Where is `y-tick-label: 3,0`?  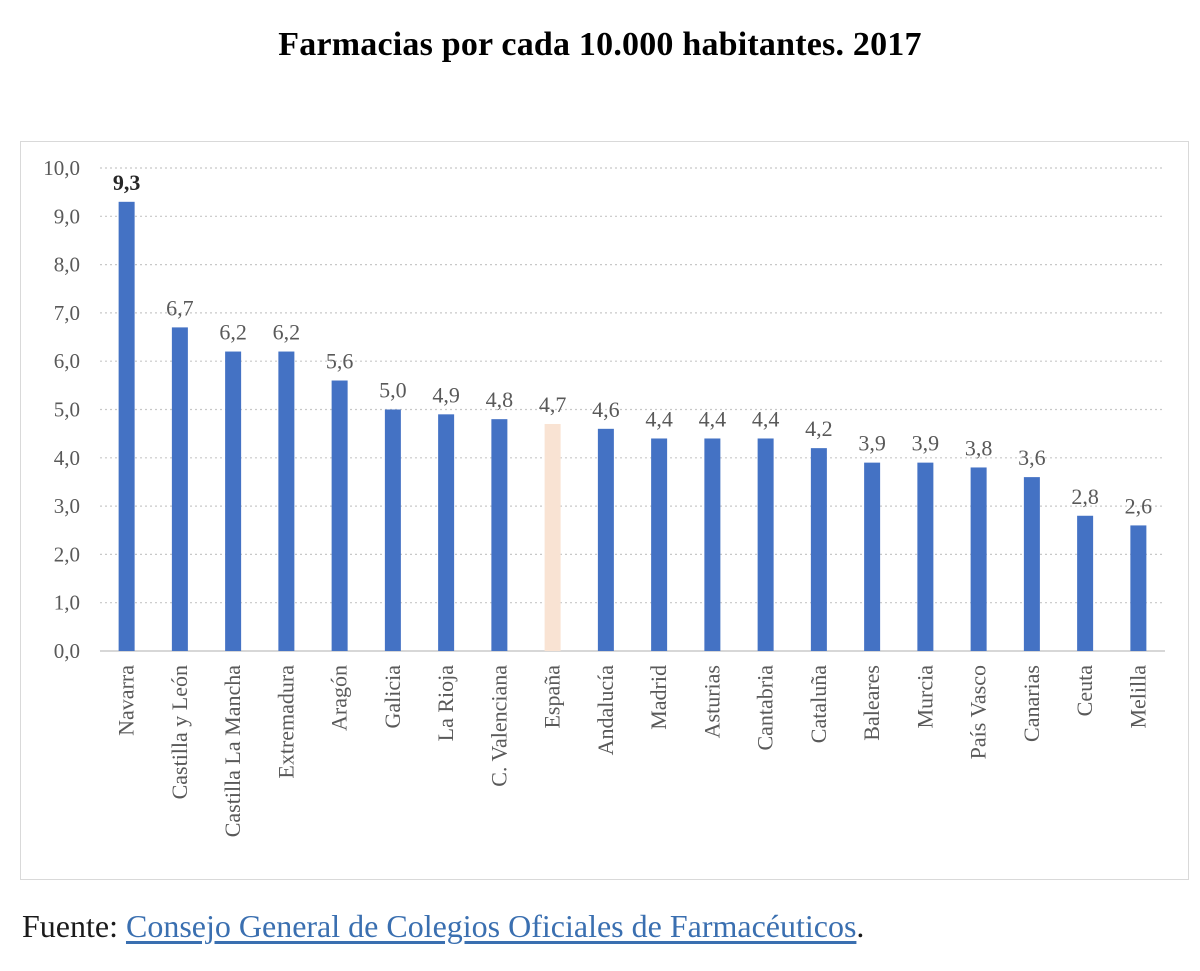
y-tick-label: 3,0 is located at coordinates (67, 506).